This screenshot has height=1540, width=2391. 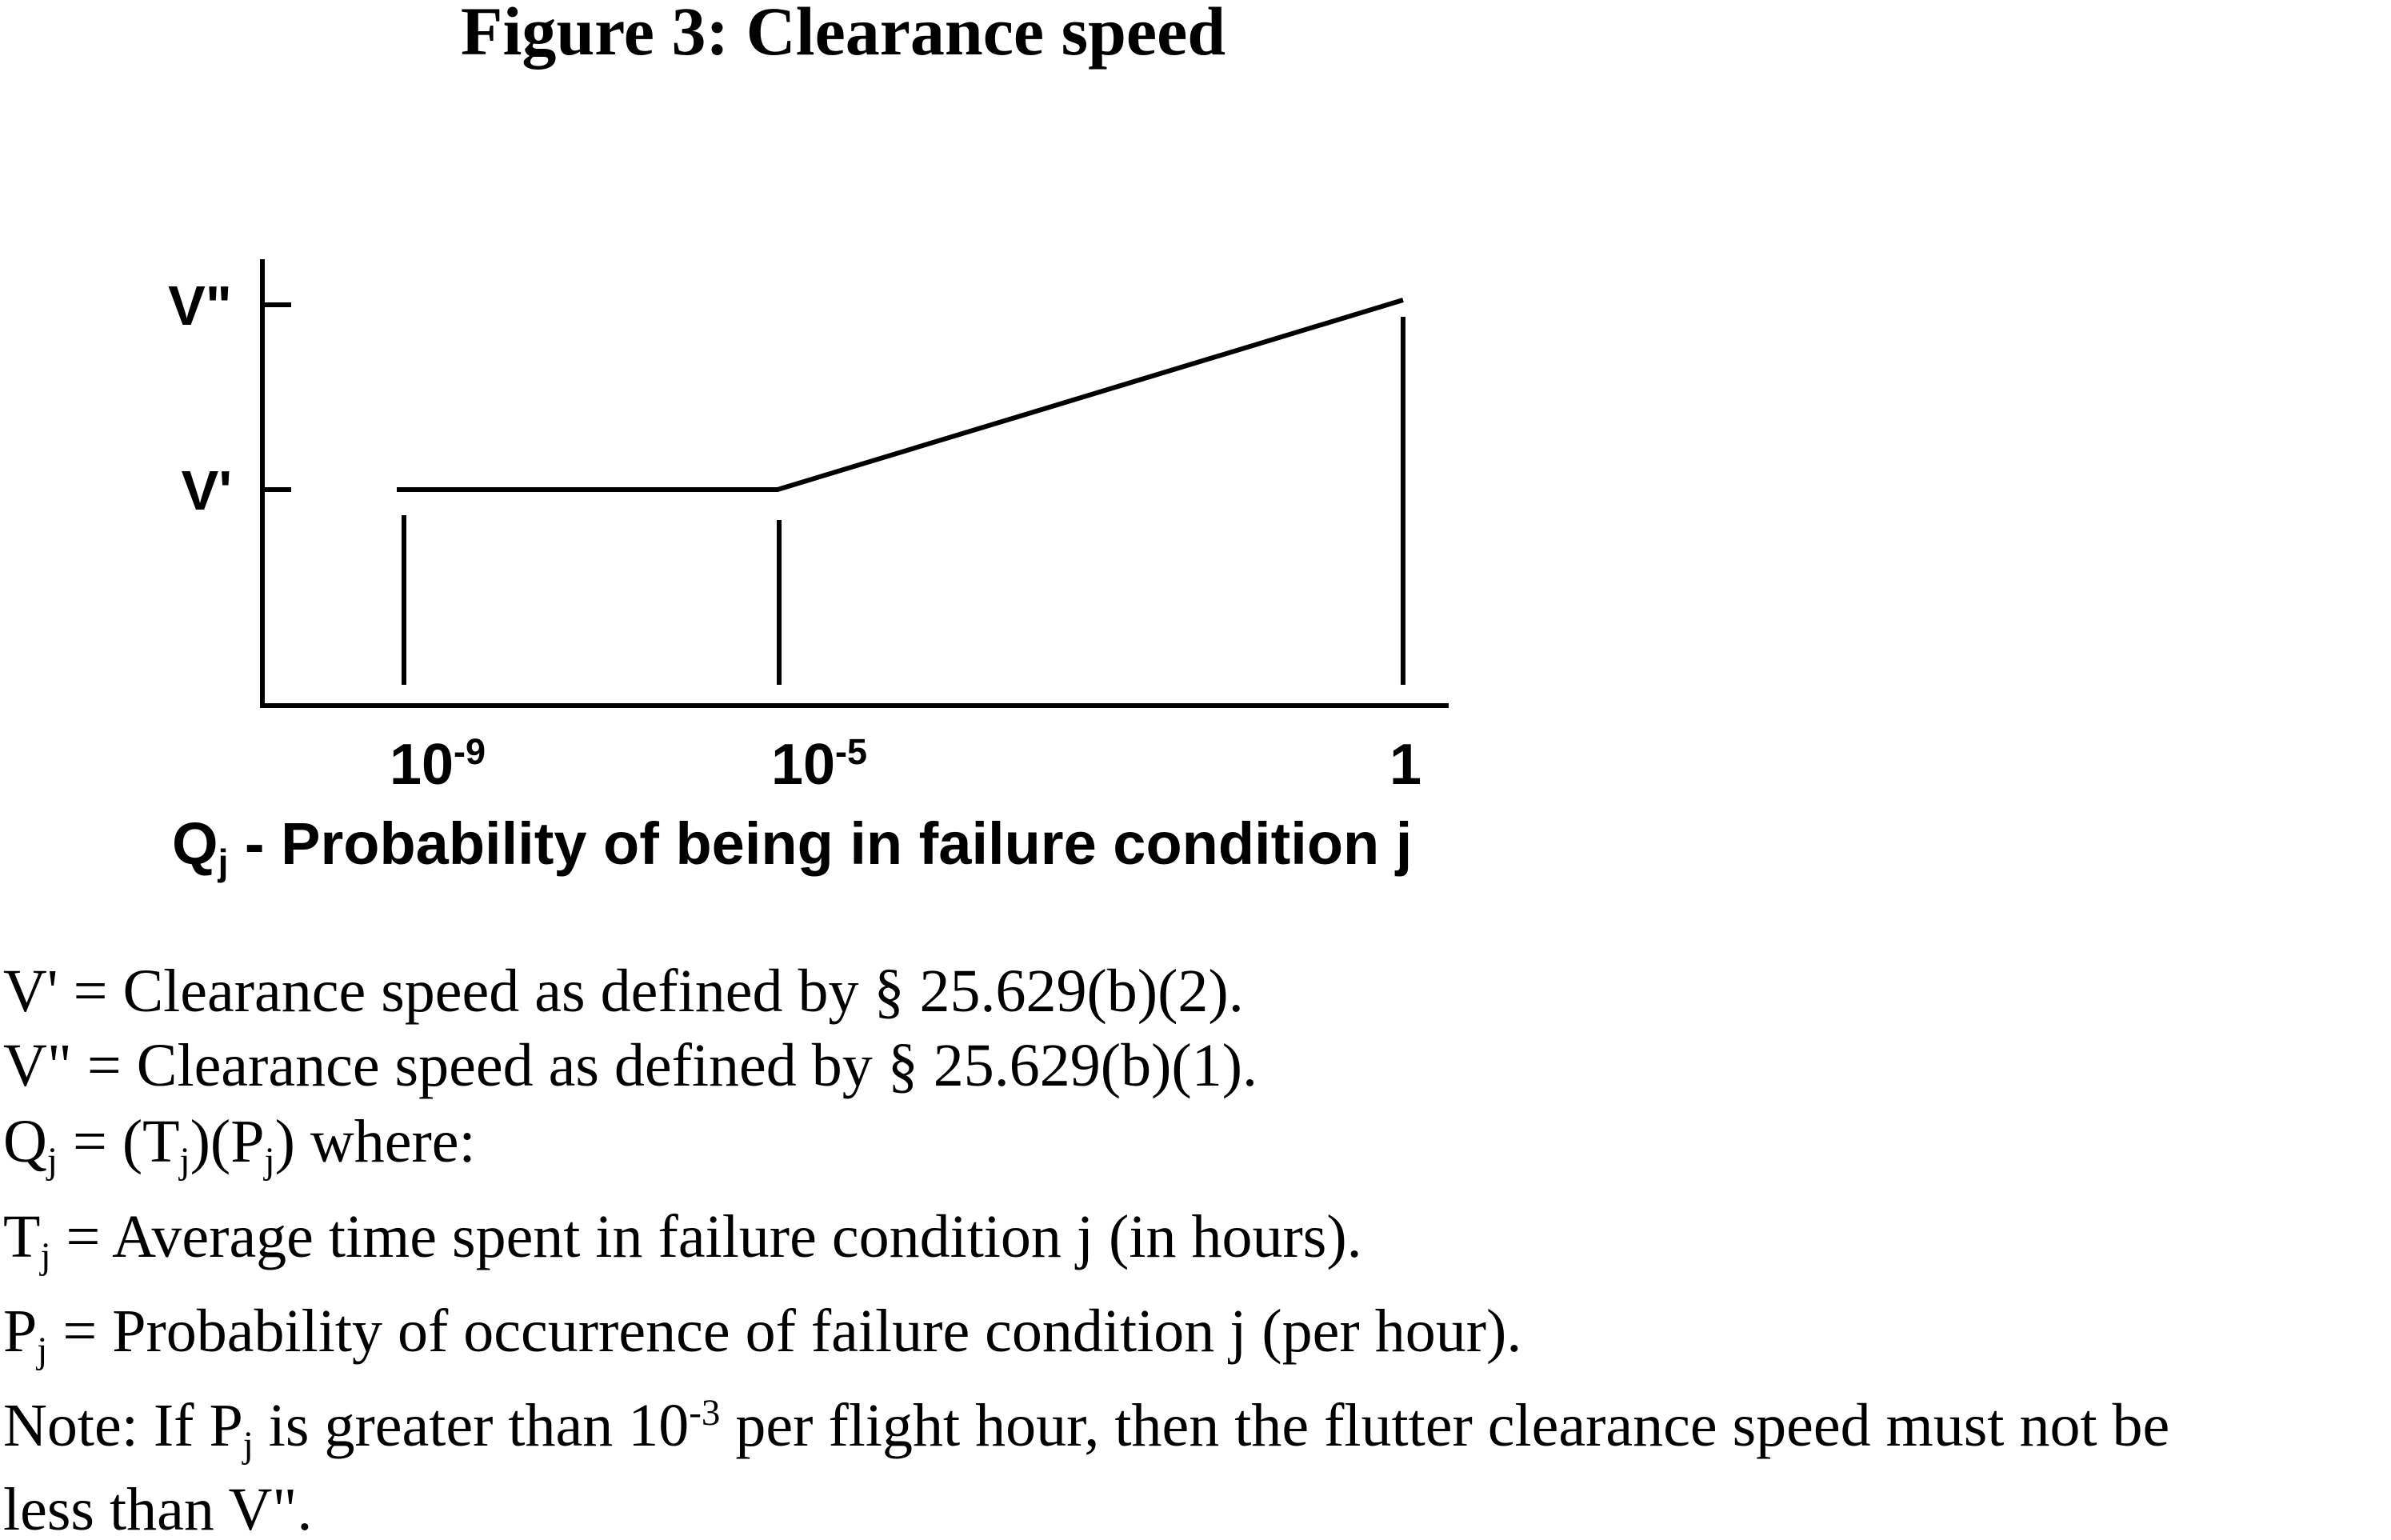 I want to click on superscript: -9, so click(x=470, y=751).